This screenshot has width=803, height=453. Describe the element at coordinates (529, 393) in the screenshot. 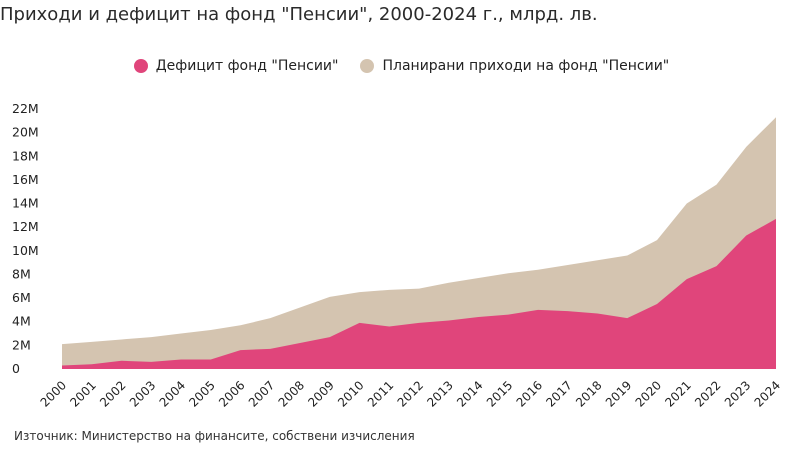

I see `x-tick-label: 2016` at that location.